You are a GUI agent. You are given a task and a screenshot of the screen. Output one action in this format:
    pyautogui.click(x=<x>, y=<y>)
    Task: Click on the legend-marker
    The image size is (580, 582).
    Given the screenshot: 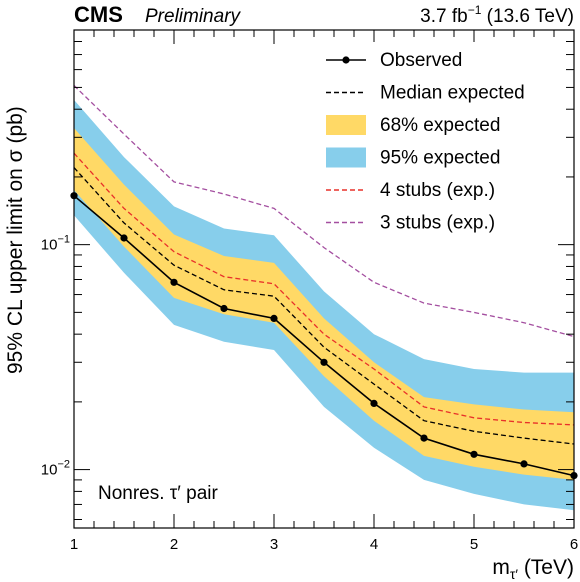 What is the action you would take?
    pyautogui.click(x=346, y=60)
    